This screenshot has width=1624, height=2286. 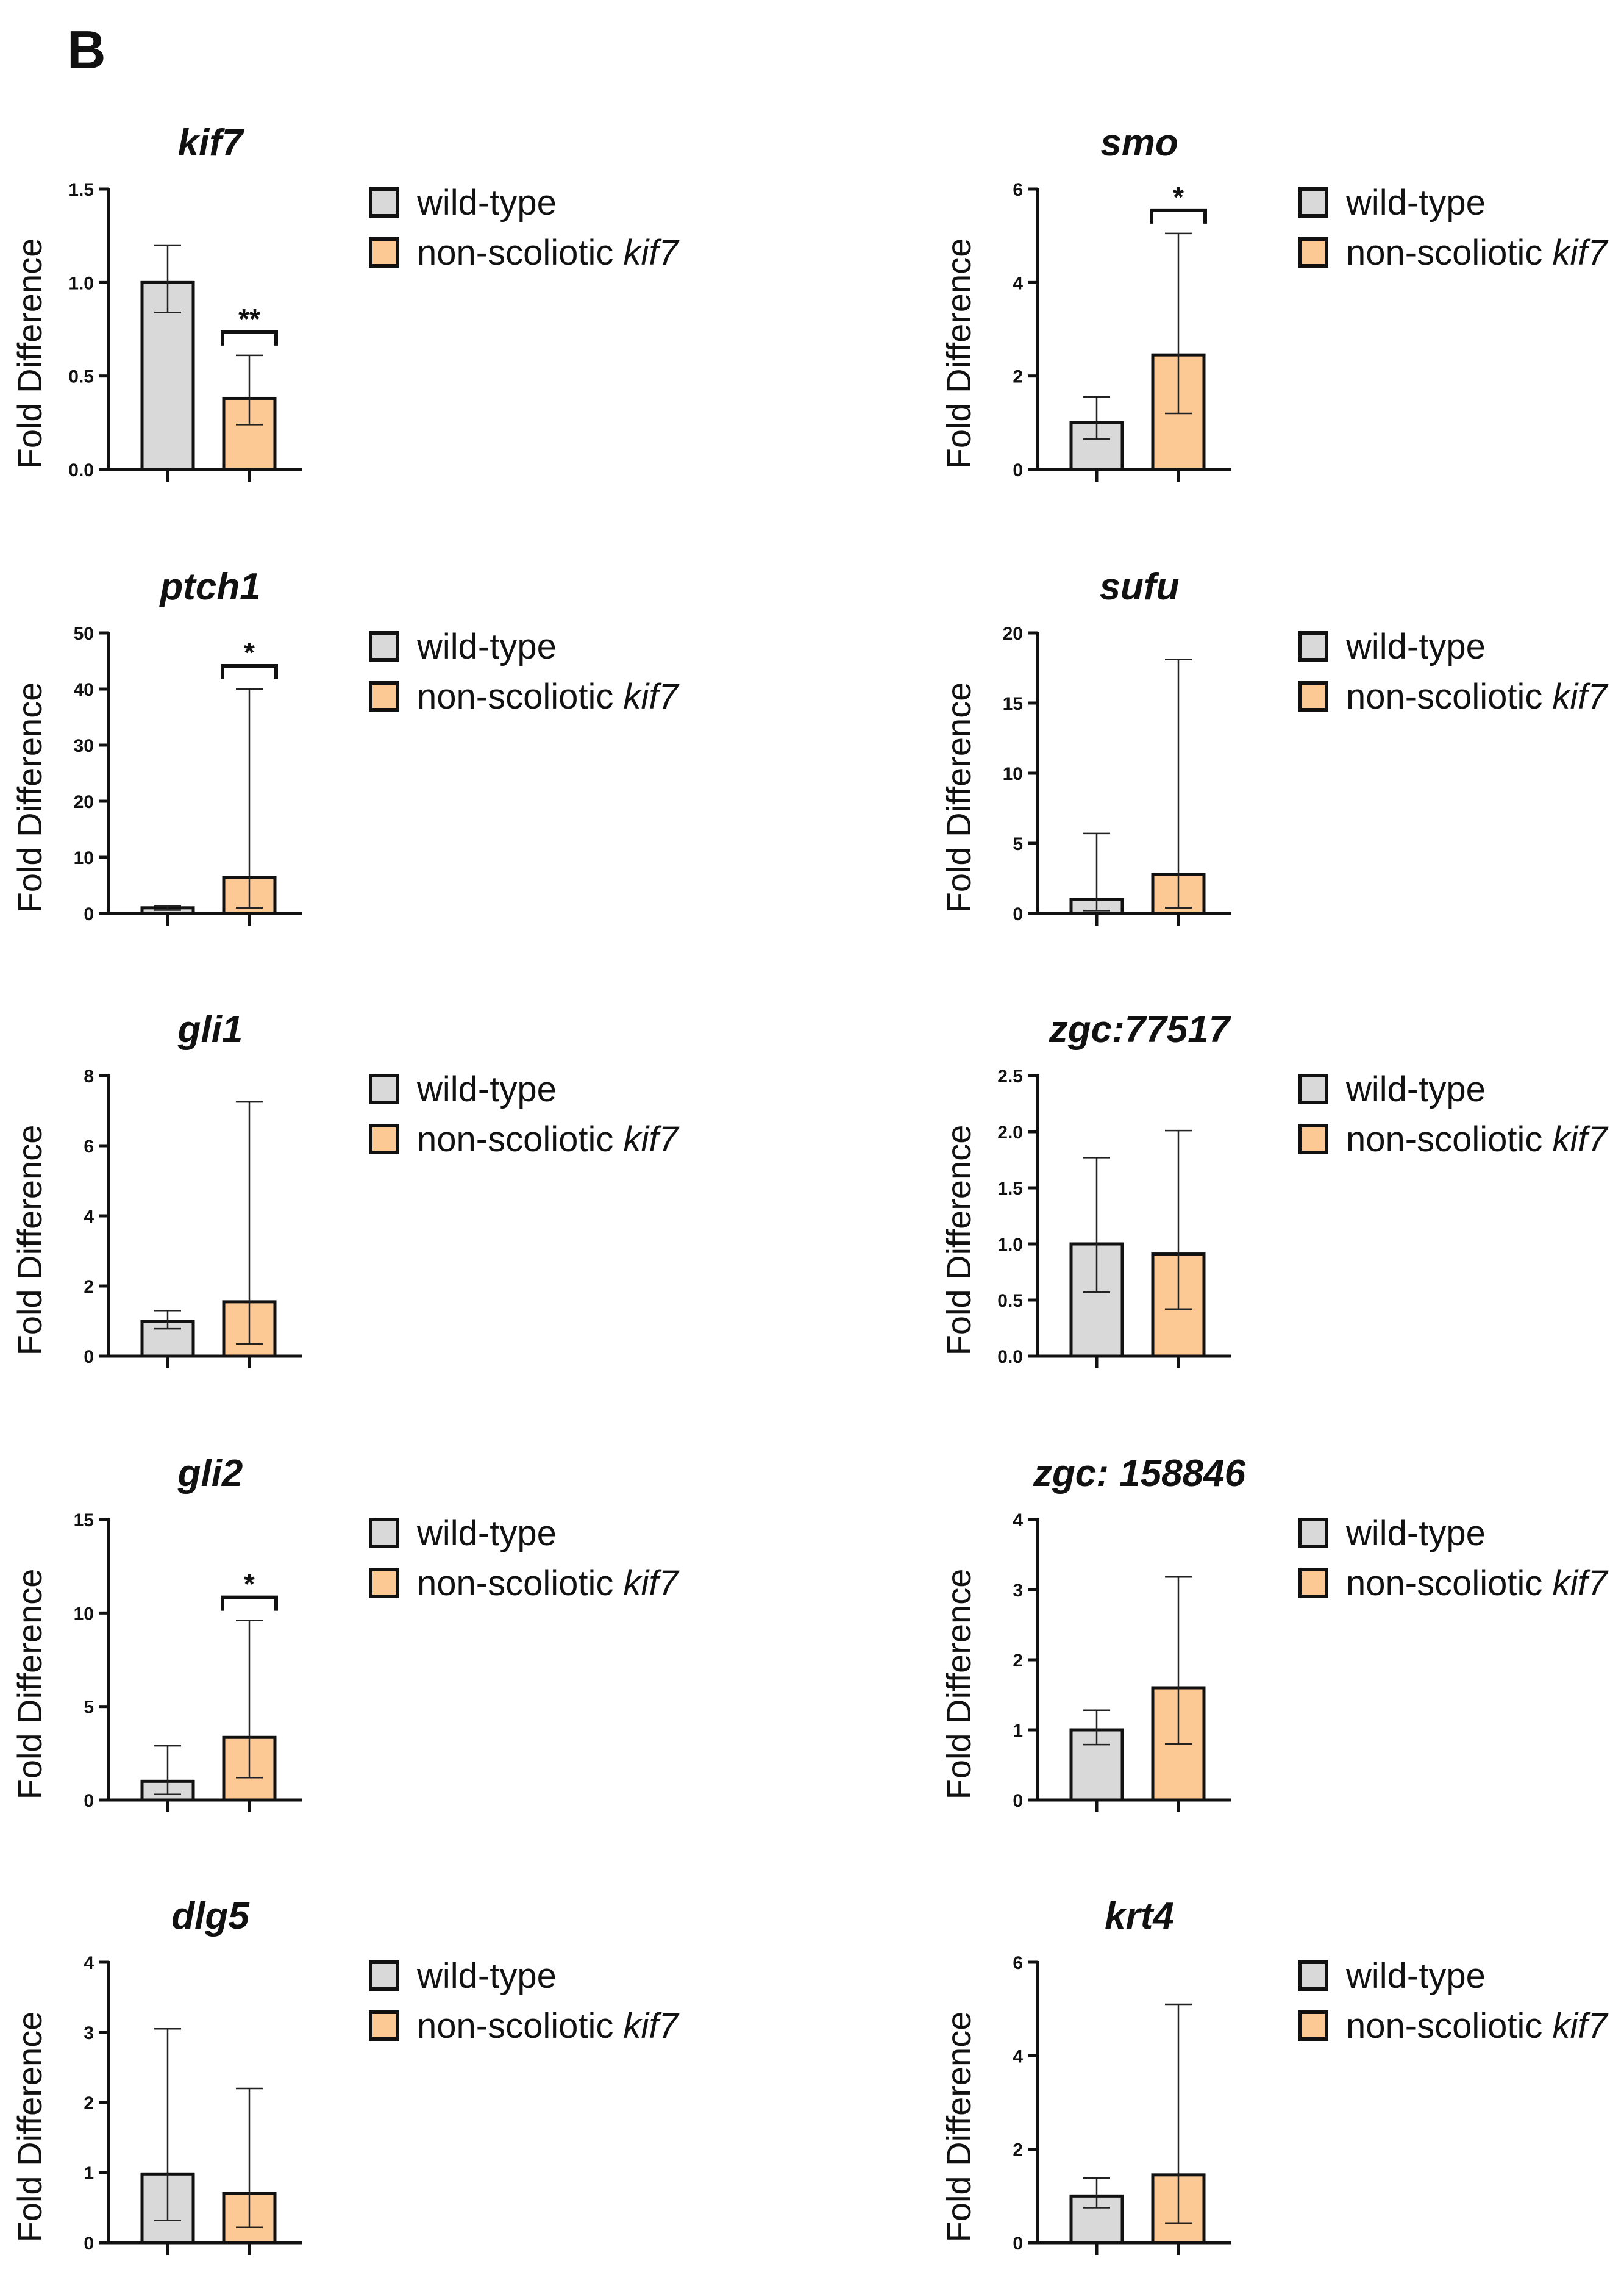 I want to click on chart-title: sufu, so click(x=1140, y=587).